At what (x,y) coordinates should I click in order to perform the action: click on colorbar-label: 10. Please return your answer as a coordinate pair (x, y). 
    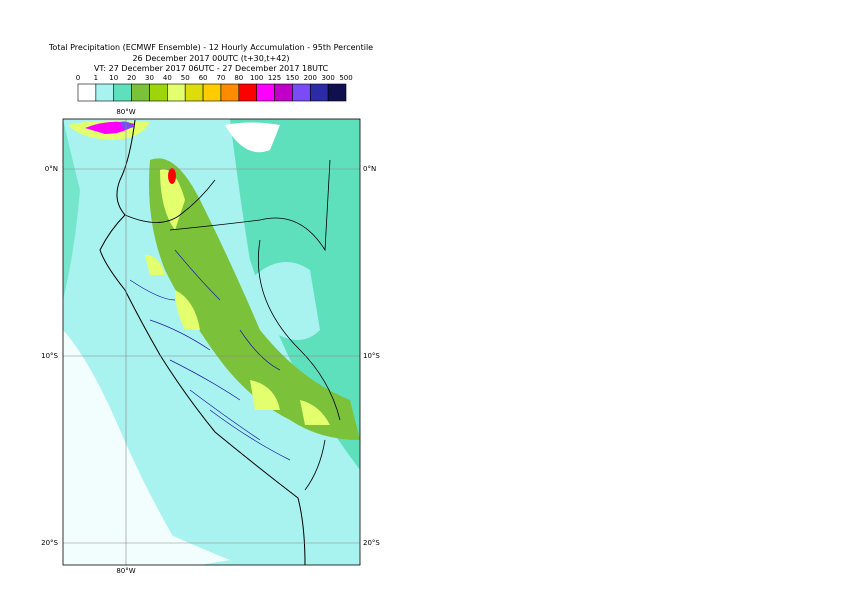
    Looking at the image, I should click on (113, 78).